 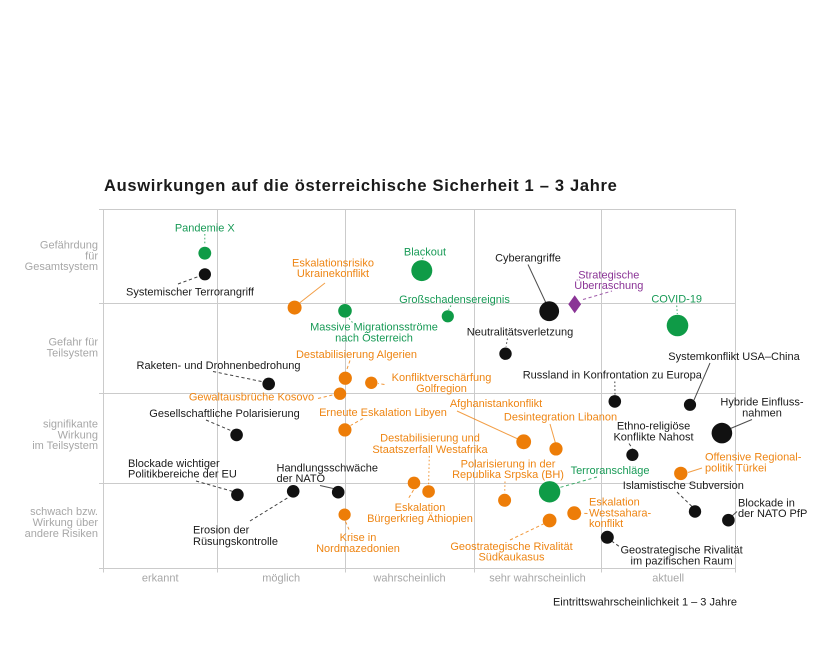 What do you see at coordinates (668, 579) in the screenshot?
I see `svg-text: aktuell` at bounding box center [668, 579].